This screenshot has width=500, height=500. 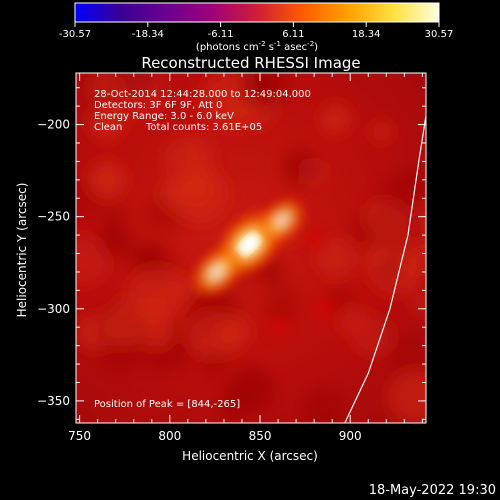 What do you see at coordinates (79, 436) in the screenshot?
I see `x-tick-label: 750` at bounding box center [79, 436].